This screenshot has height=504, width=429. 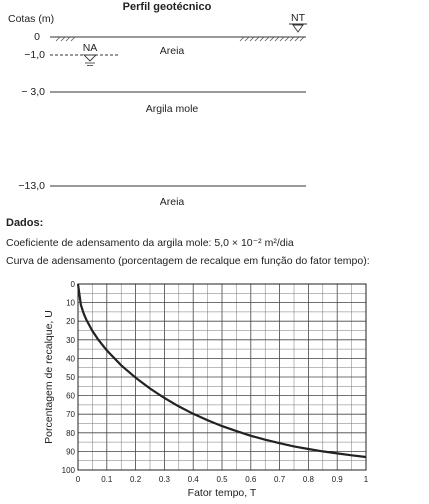 What do you see at coordinates (222, 493) in the screenshot?
I see `x-axis-label: Fator tempo, T` at bounding box center [222, 493].